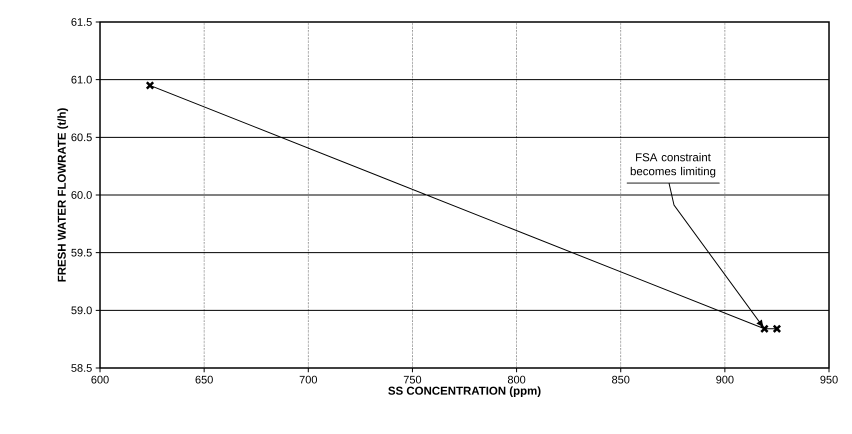  I want to click on y-tick-label: 59.0, so click(81, 310).